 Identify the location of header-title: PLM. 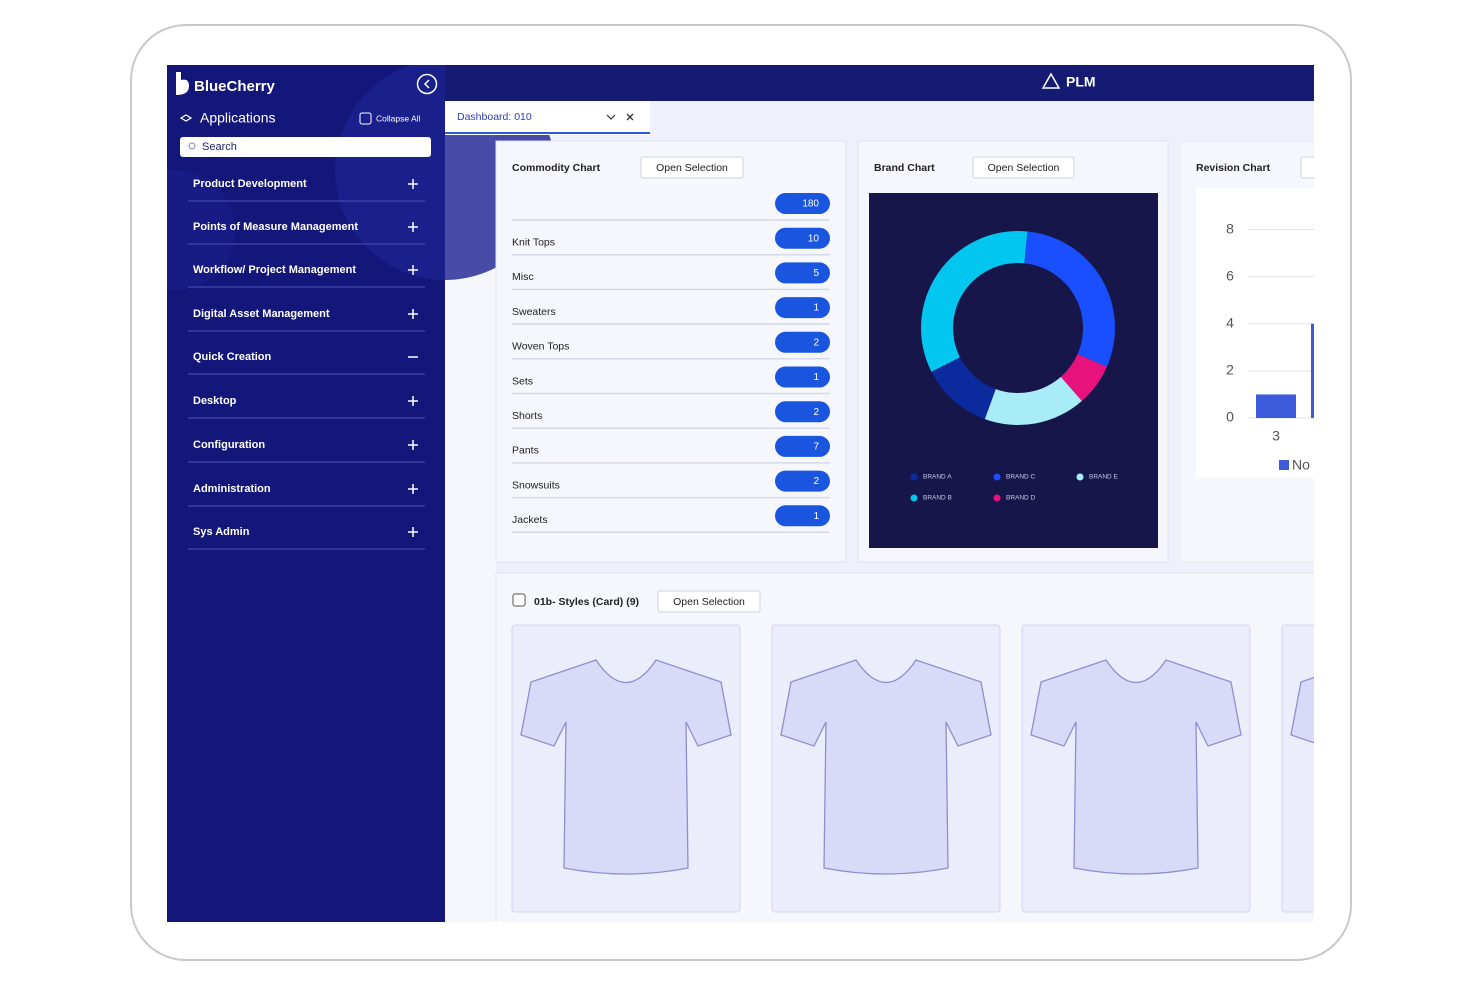
(1081, 82).